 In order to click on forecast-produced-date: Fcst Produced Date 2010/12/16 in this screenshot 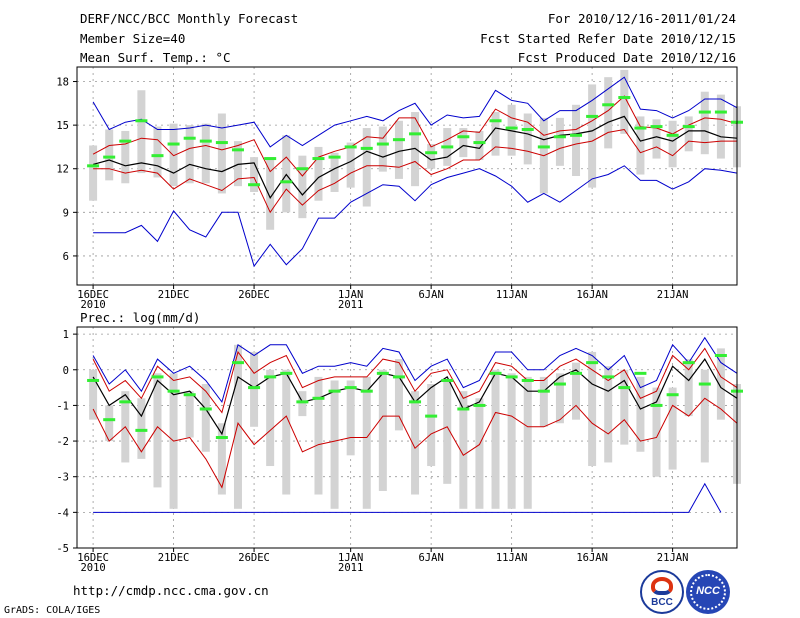, I will do `click(626, 57)`.